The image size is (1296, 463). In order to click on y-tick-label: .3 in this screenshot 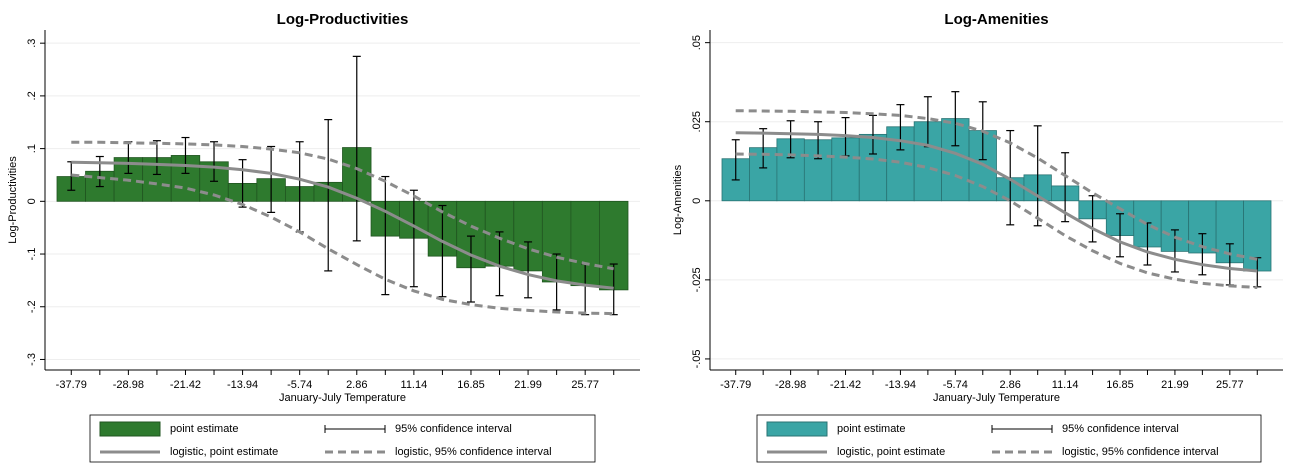, I will do `click(32, 43)`.